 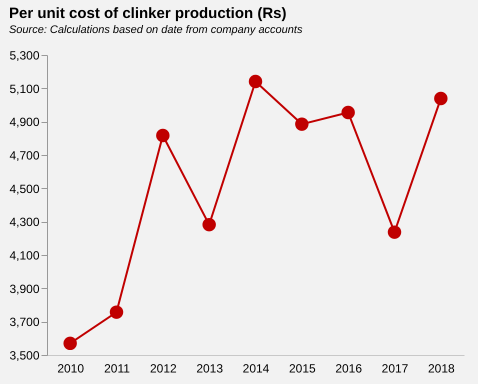 I want to click on x-tick-label: 2016, so click(x=348, y=369).